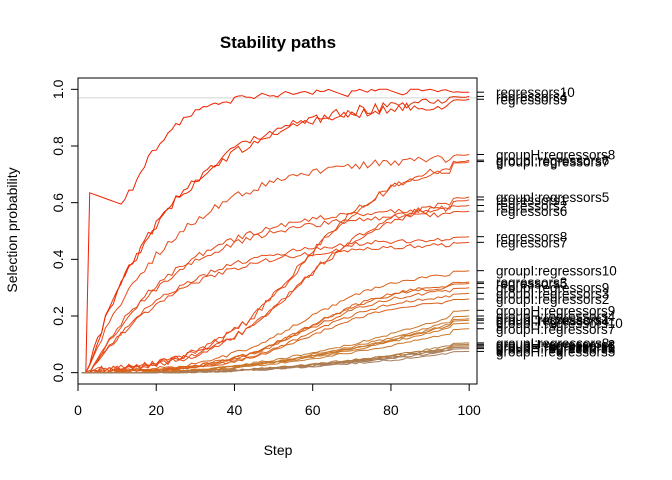 Image resolution: width=672 pixels, height=480 pixels. I want to click on series-end-label: regressors9, so click(531, 99).